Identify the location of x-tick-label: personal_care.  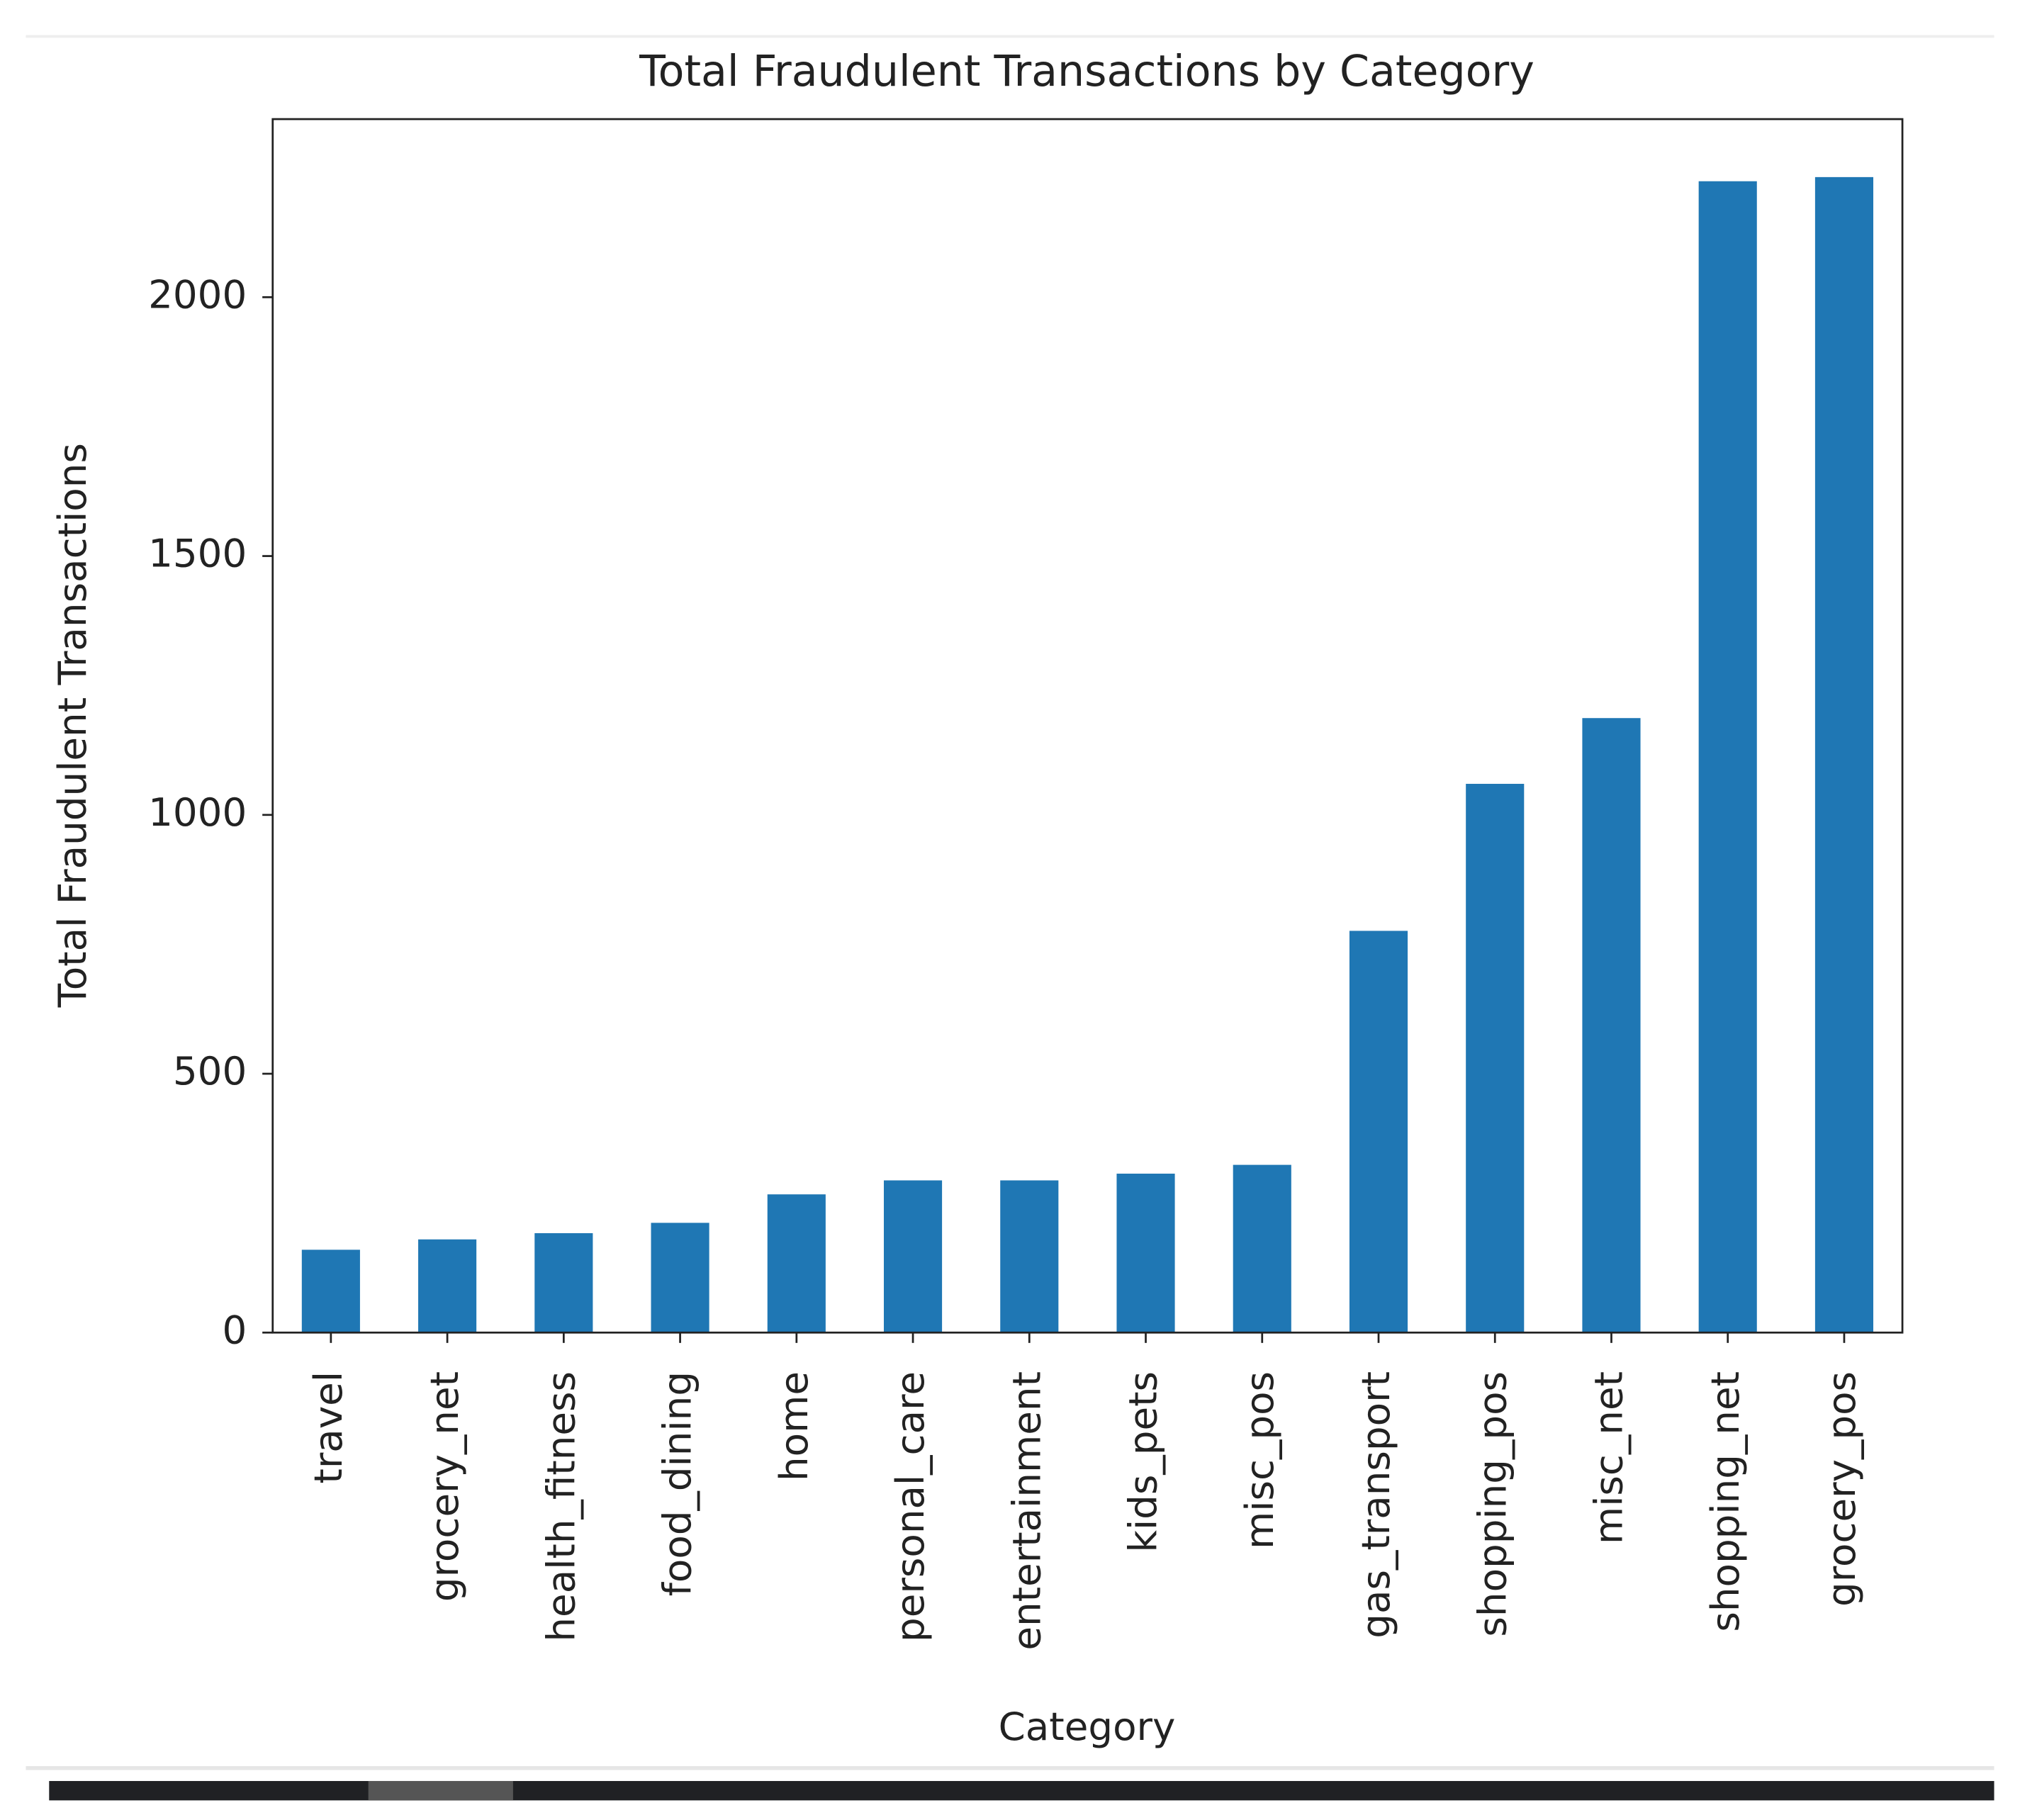
(910, 1506).